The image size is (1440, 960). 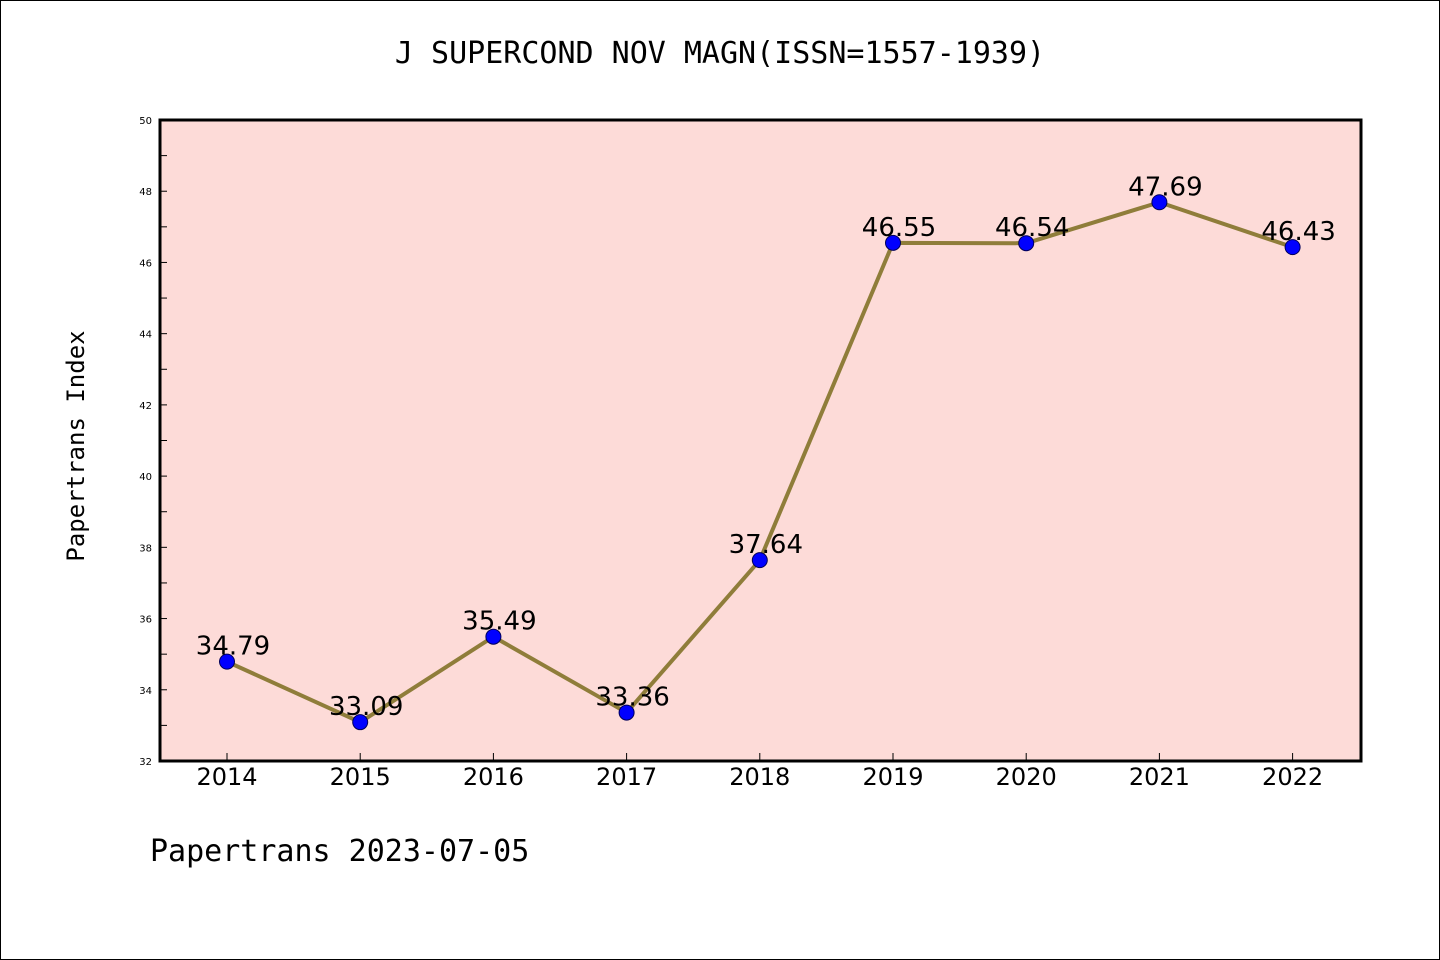 I want to click on y-tick-label: 42, so click(x=145, y=406).